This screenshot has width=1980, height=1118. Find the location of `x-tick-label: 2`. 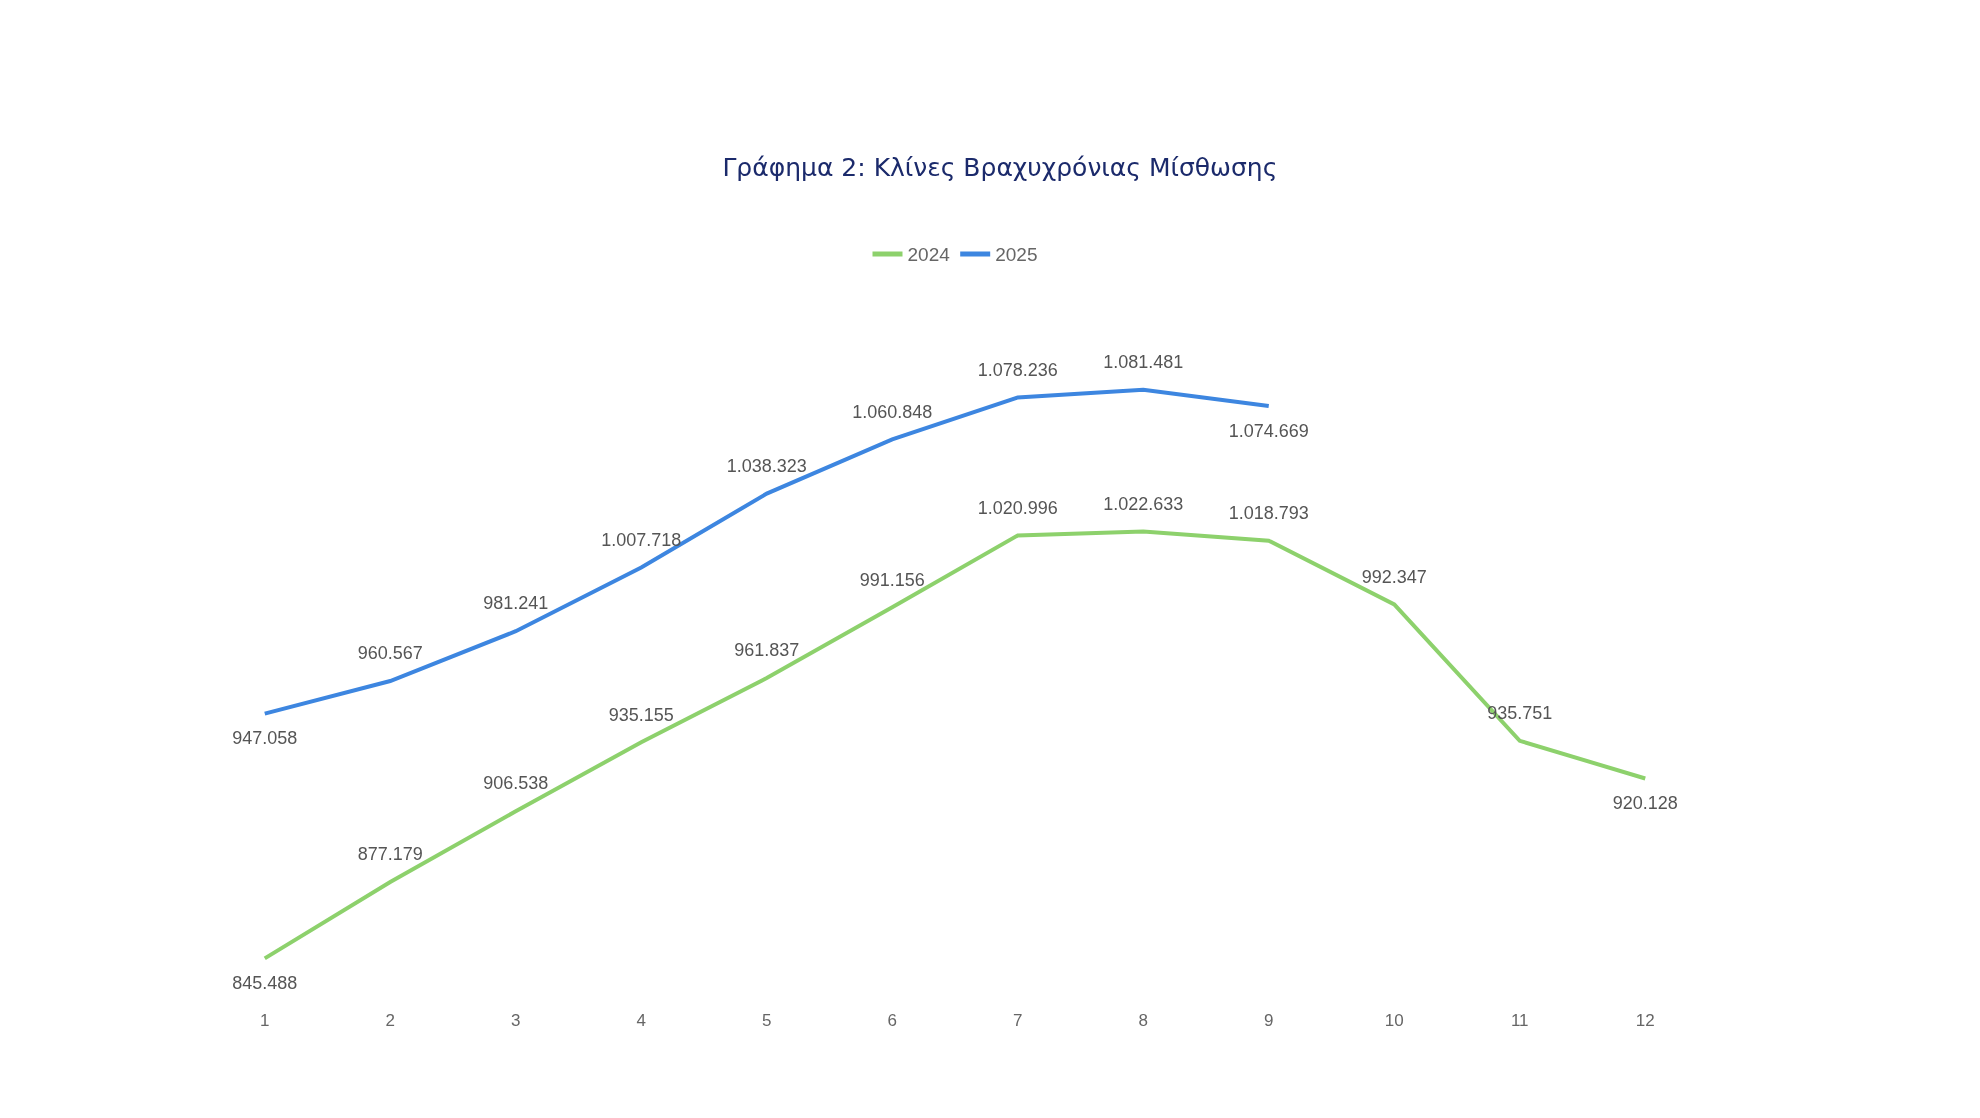

x-tick-label: 2 is located at coordinates (390, 1020).